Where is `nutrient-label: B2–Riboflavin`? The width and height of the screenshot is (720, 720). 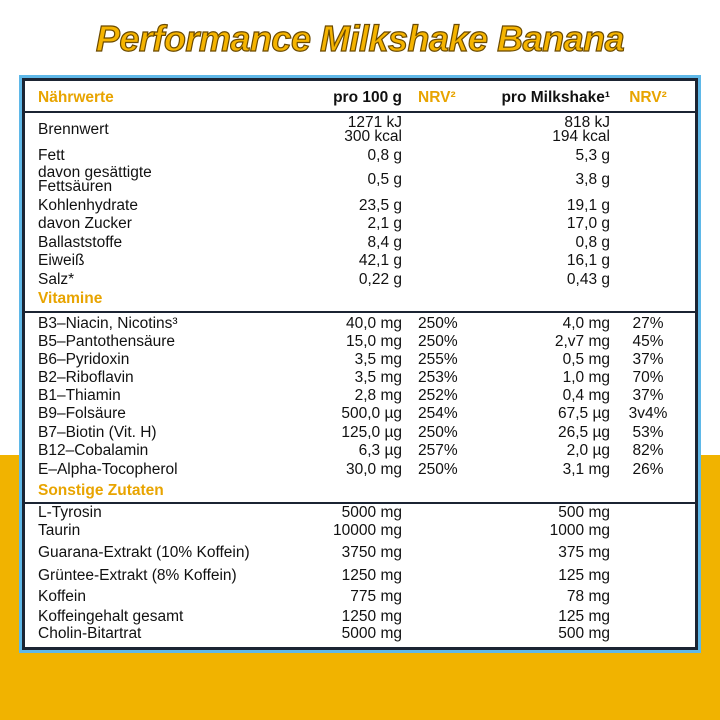 nutrient-label: B2–Riboflavin is located at coordinates (86, 377).